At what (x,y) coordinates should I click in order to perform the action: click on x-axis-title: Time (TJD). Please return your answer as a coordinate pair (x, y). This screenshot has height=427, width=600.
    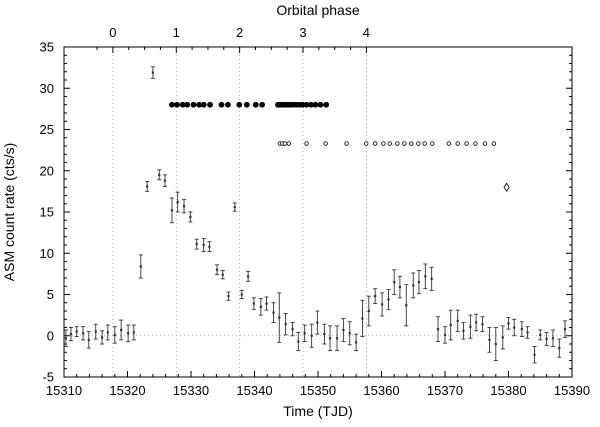
    Looking at the image, I should click on (317, 411).